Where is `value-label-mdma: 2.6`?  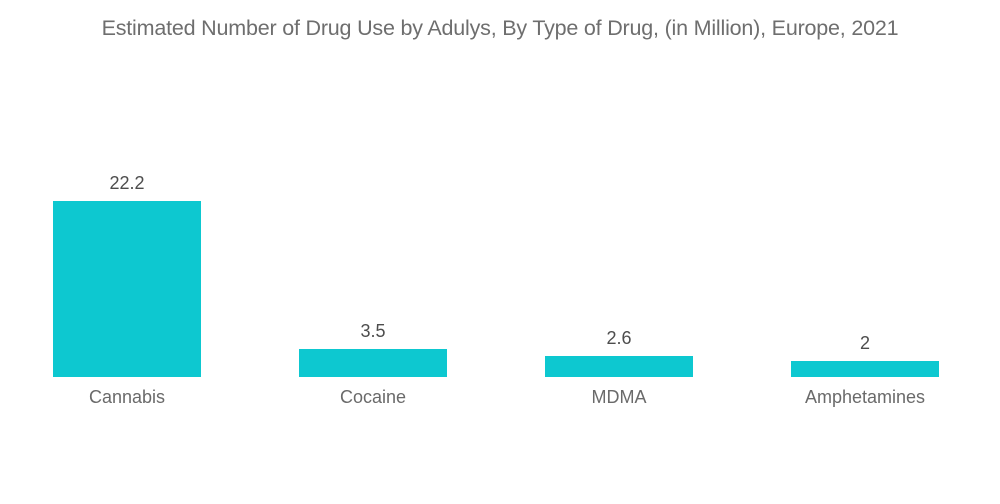
value-label-mdma: 2.6 is located at coordinates (619, 338).